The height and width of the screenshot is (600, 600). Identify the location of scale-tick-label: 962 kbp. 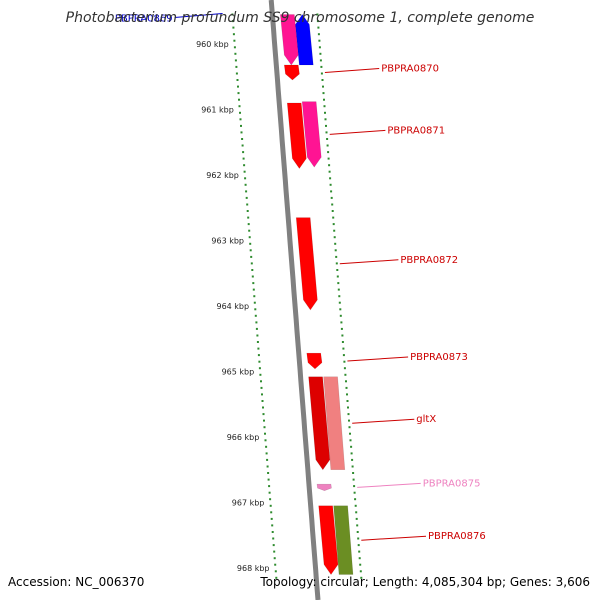
(222, 175).